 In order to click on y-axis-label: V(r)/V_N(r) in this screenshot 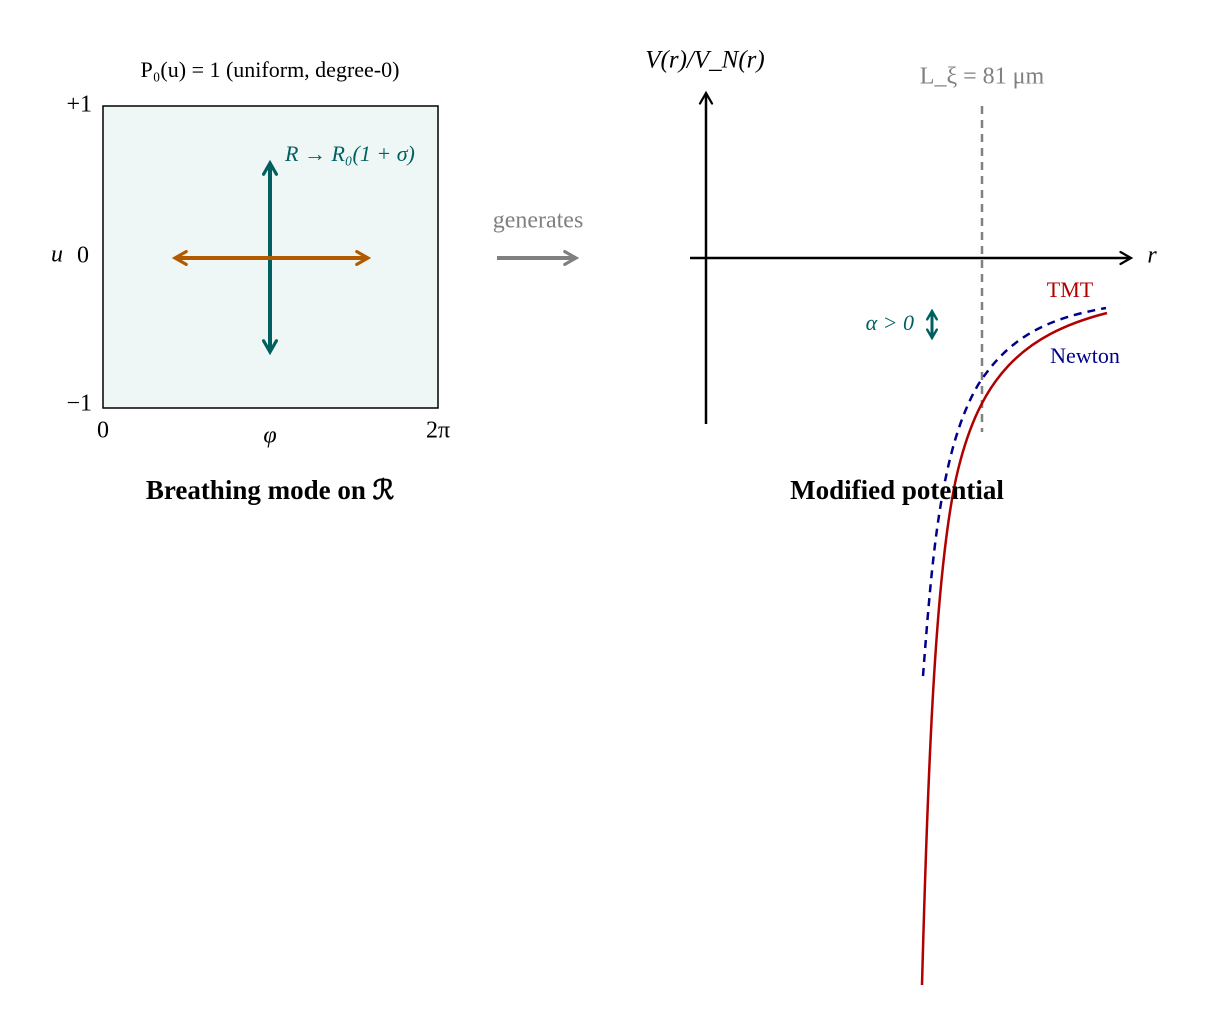, I will do `click(704, 60)`.